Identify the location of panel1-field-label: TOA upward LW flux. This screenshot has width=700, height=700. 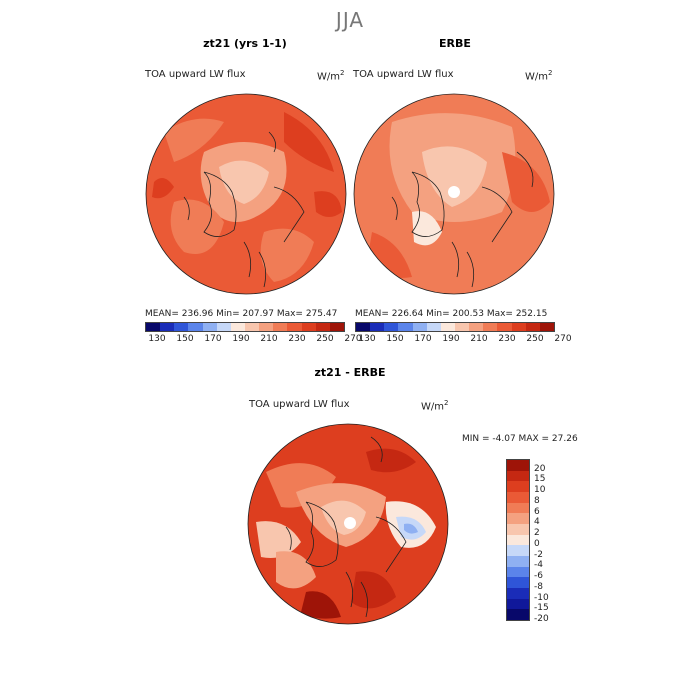
(195, 74).